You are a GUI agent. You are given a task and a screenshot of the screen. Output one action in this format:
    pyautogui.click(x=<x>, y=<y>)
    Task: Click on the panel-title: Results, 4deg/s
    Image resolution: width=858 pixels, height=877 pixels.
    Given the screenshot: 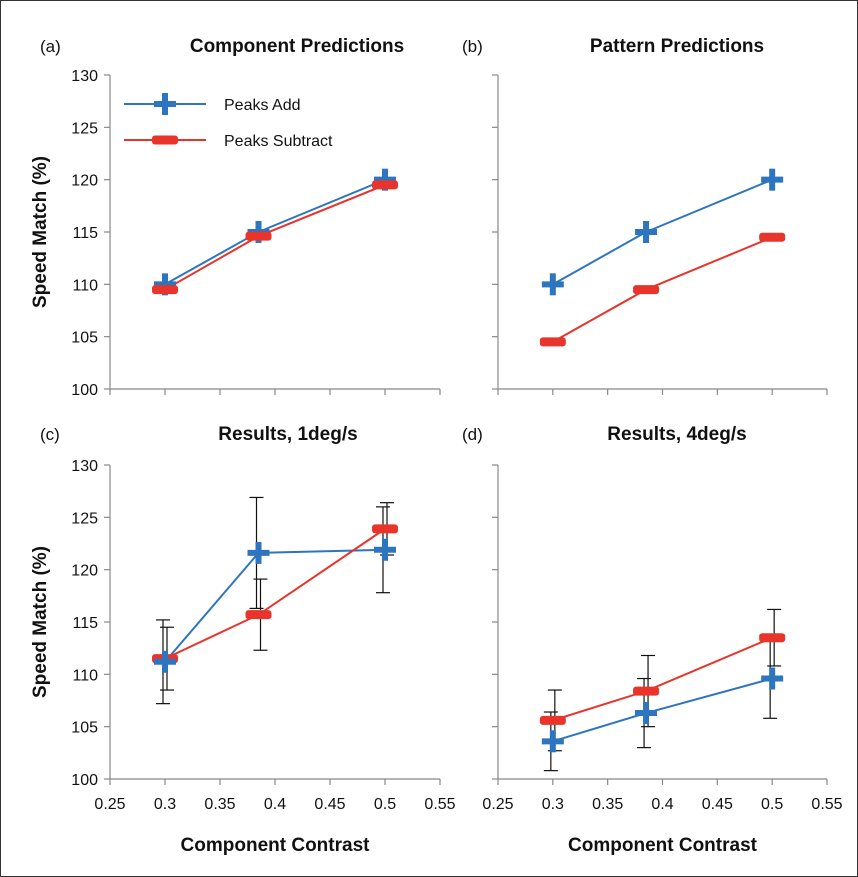 What is the action you would take?
    pyautogui.click(x=676, y=434)
    